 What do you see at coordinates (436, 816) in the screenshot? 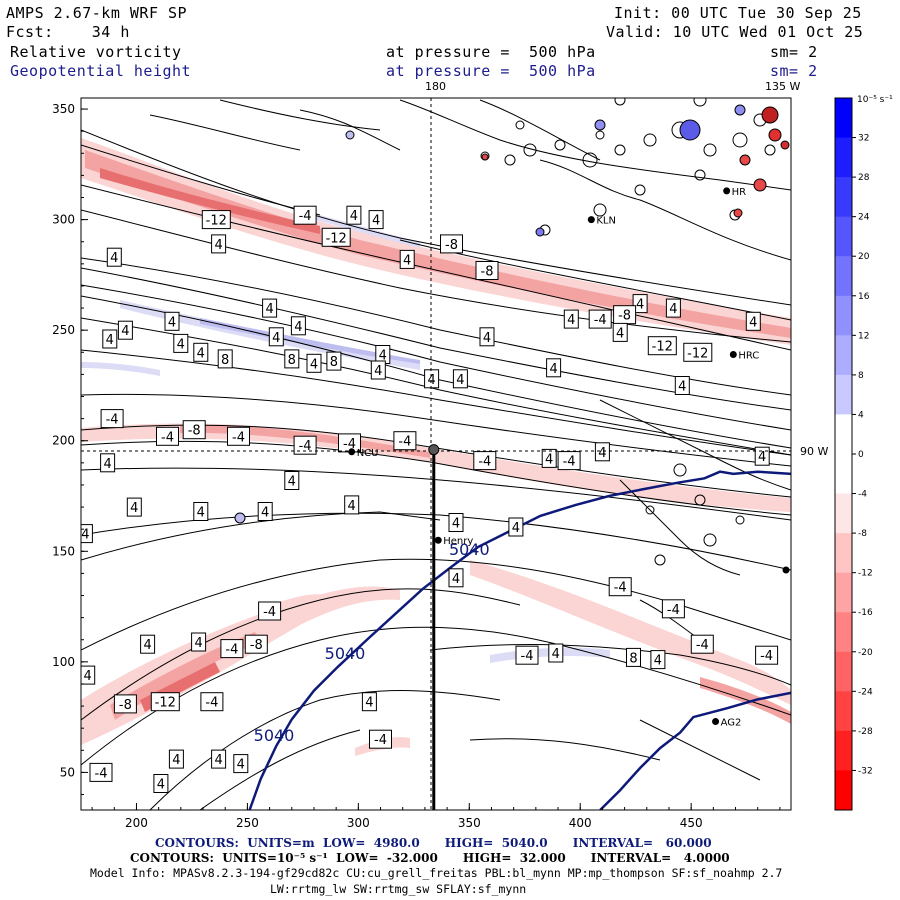
I see `x-axis: 200 250 300 350 400 450` at bounding box center [436, 816].